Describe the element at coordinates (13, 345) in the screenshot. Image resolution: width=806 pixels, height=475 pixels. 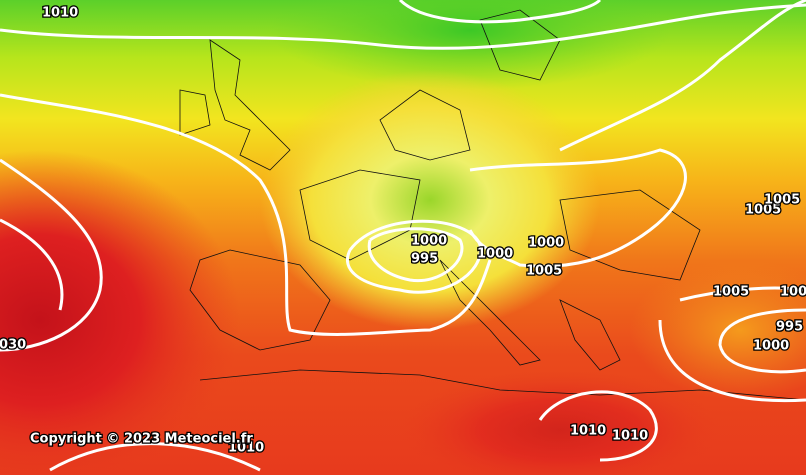
I see `isobar-label: 1030` at that location.